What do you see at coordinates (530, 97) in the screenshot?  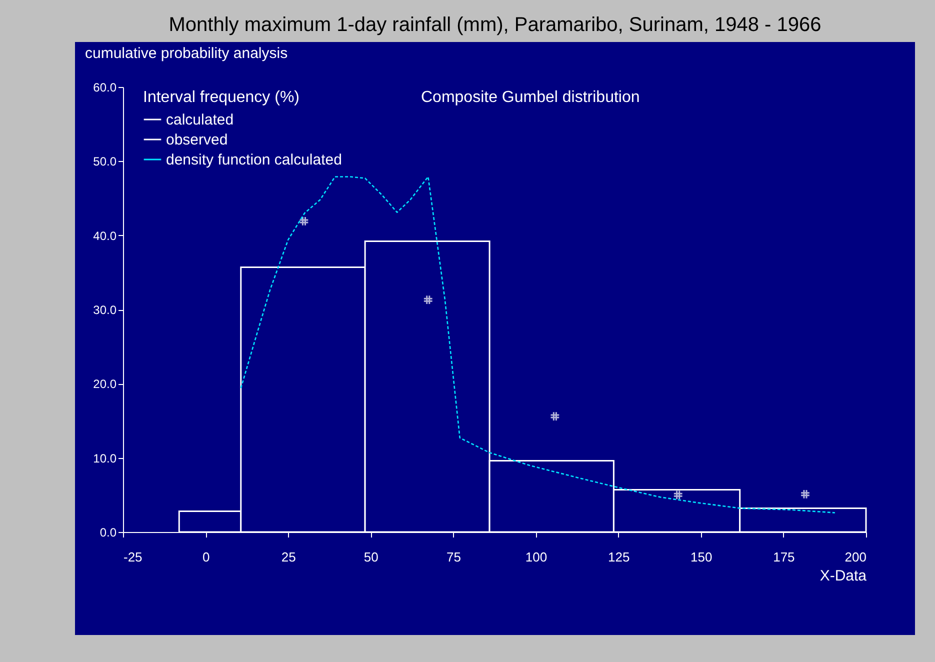 I see `annotation: Composite Gumbel distribution` at bounding box center [530, 97].